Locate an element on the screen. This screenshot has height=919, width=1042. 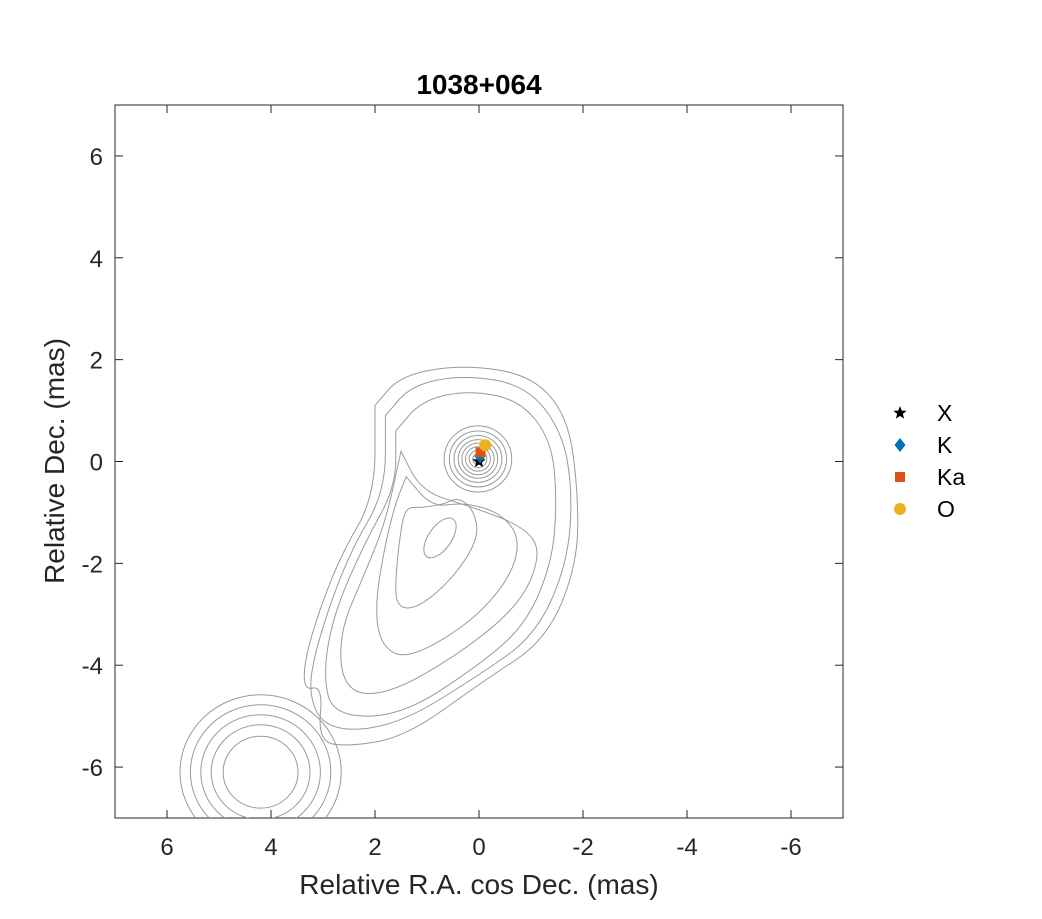
legend-marker-o is located at coordinates (900, 509).